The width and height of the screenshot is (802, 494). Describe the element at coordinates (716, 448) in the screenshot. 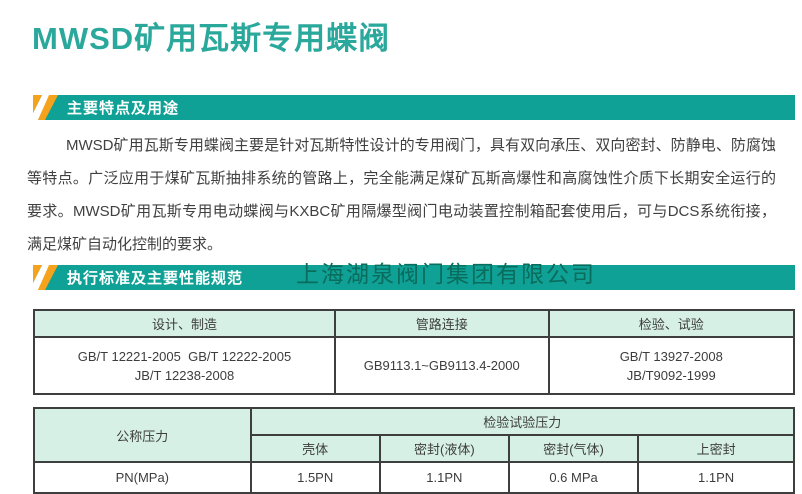

I see `pressure-subheader-upper-seal: 上密封` at that location.